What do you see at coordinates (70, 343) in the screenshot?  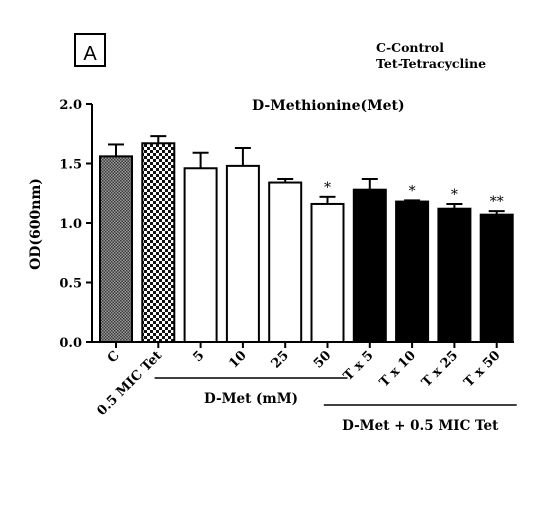 I see `y-tick-label: 0.0` at bounding box center [70, 343].